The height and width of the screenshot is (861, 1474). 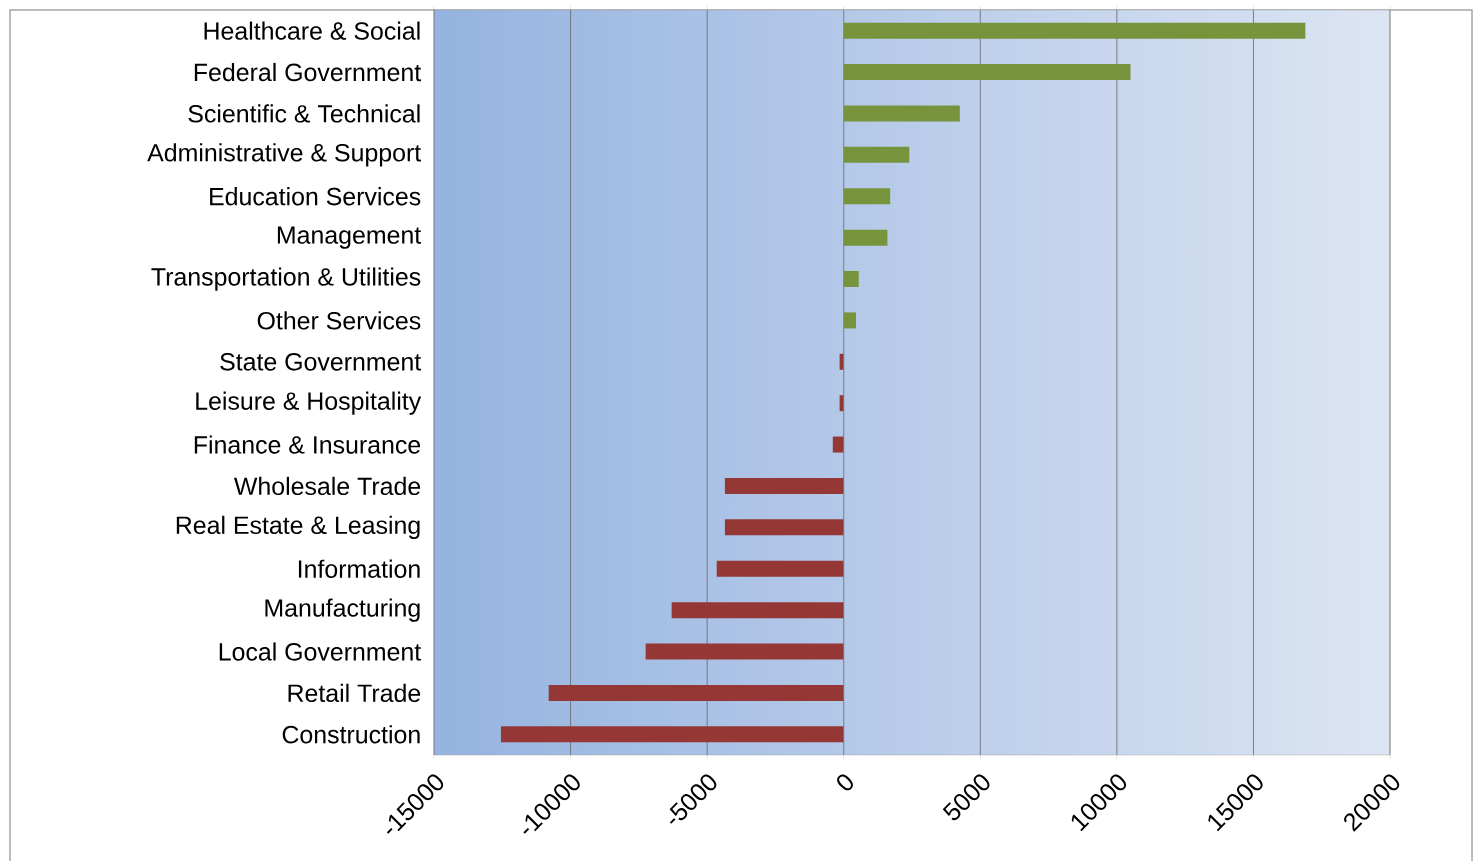 What do you see at coordinates (315, 196) in the screenshot?
I see `y-tick-label: Education Services` at bounding box center [315, 196].